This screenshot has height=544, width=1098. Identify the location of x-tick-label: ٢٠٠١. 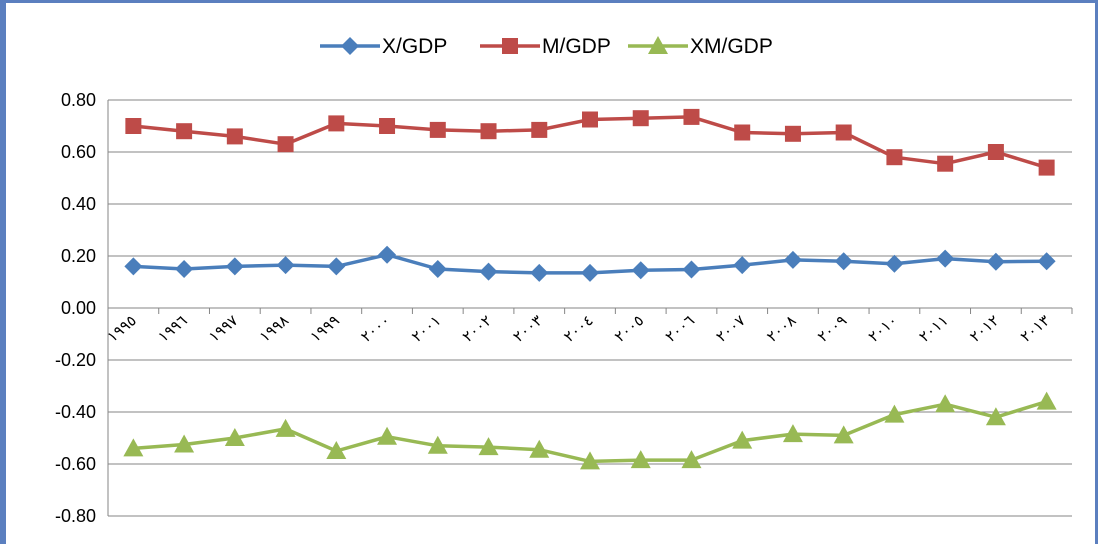
(426, 328).